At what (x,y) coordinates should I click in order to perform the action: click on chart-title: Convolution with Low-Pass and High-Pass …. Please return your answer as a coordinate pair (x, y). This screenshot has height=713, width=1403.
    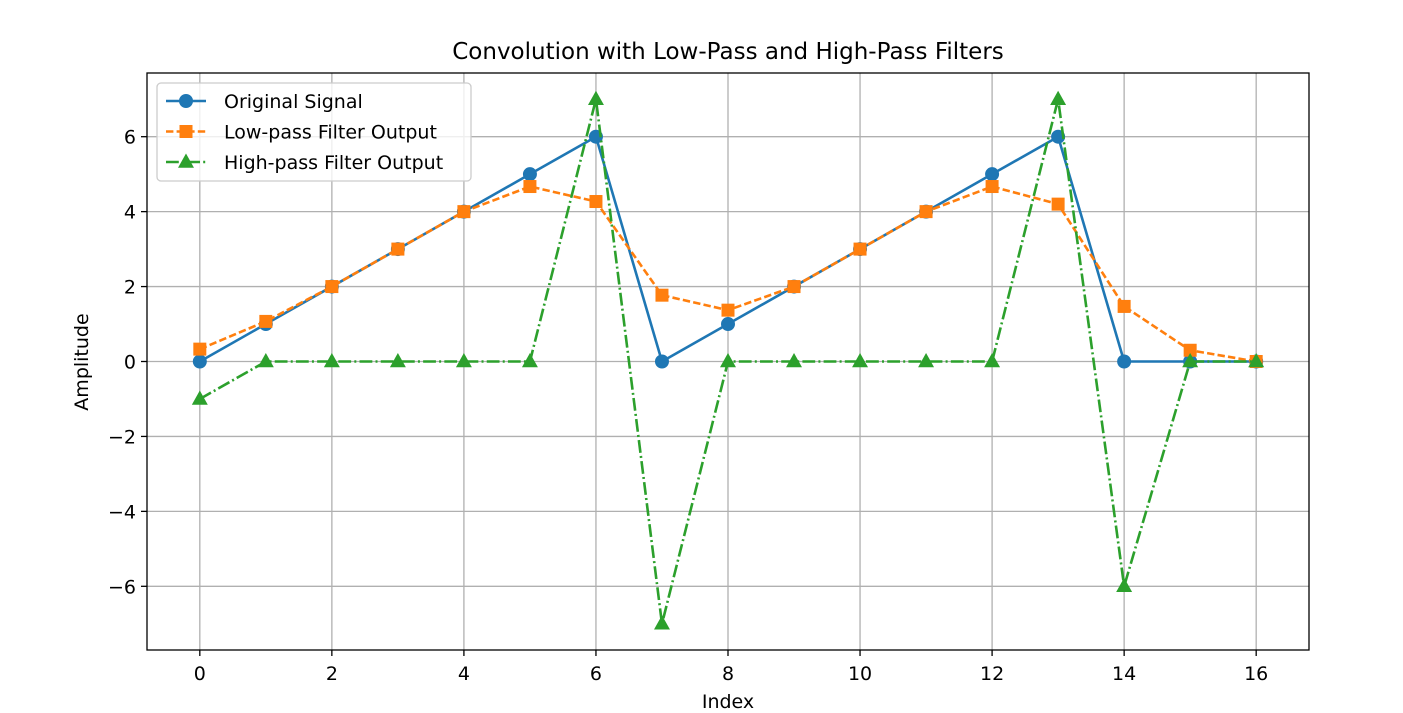
    Looking at the image, I should click on (728, 52).